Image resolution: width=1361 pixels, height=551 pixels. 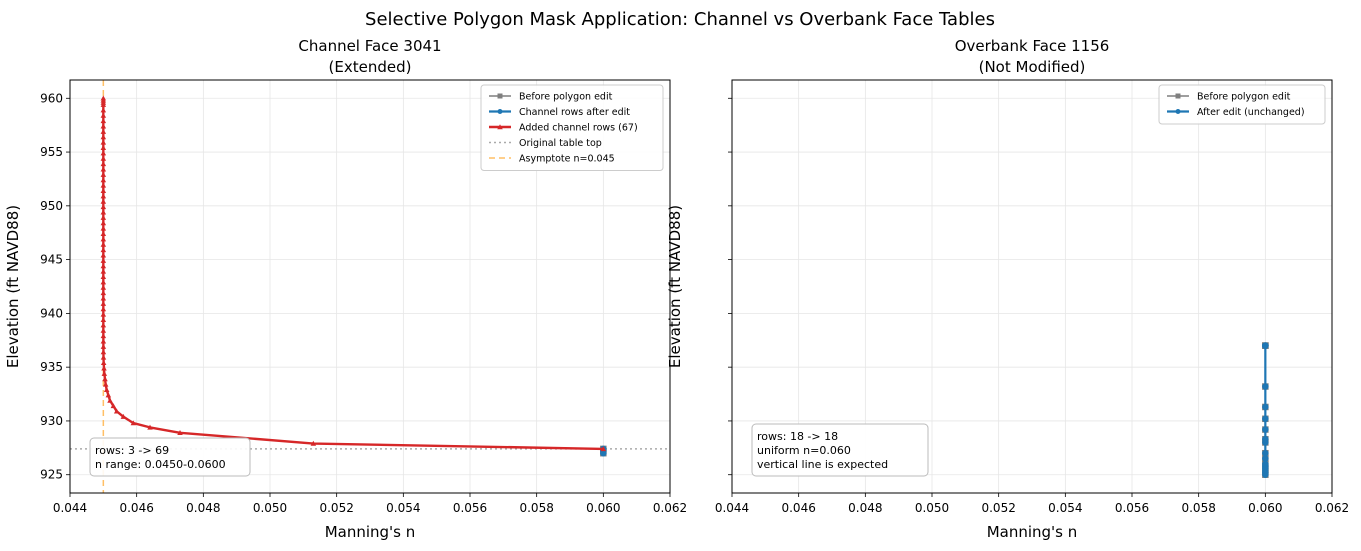 I want to click on y-tick-label: 930, so click(x=51, y=421).